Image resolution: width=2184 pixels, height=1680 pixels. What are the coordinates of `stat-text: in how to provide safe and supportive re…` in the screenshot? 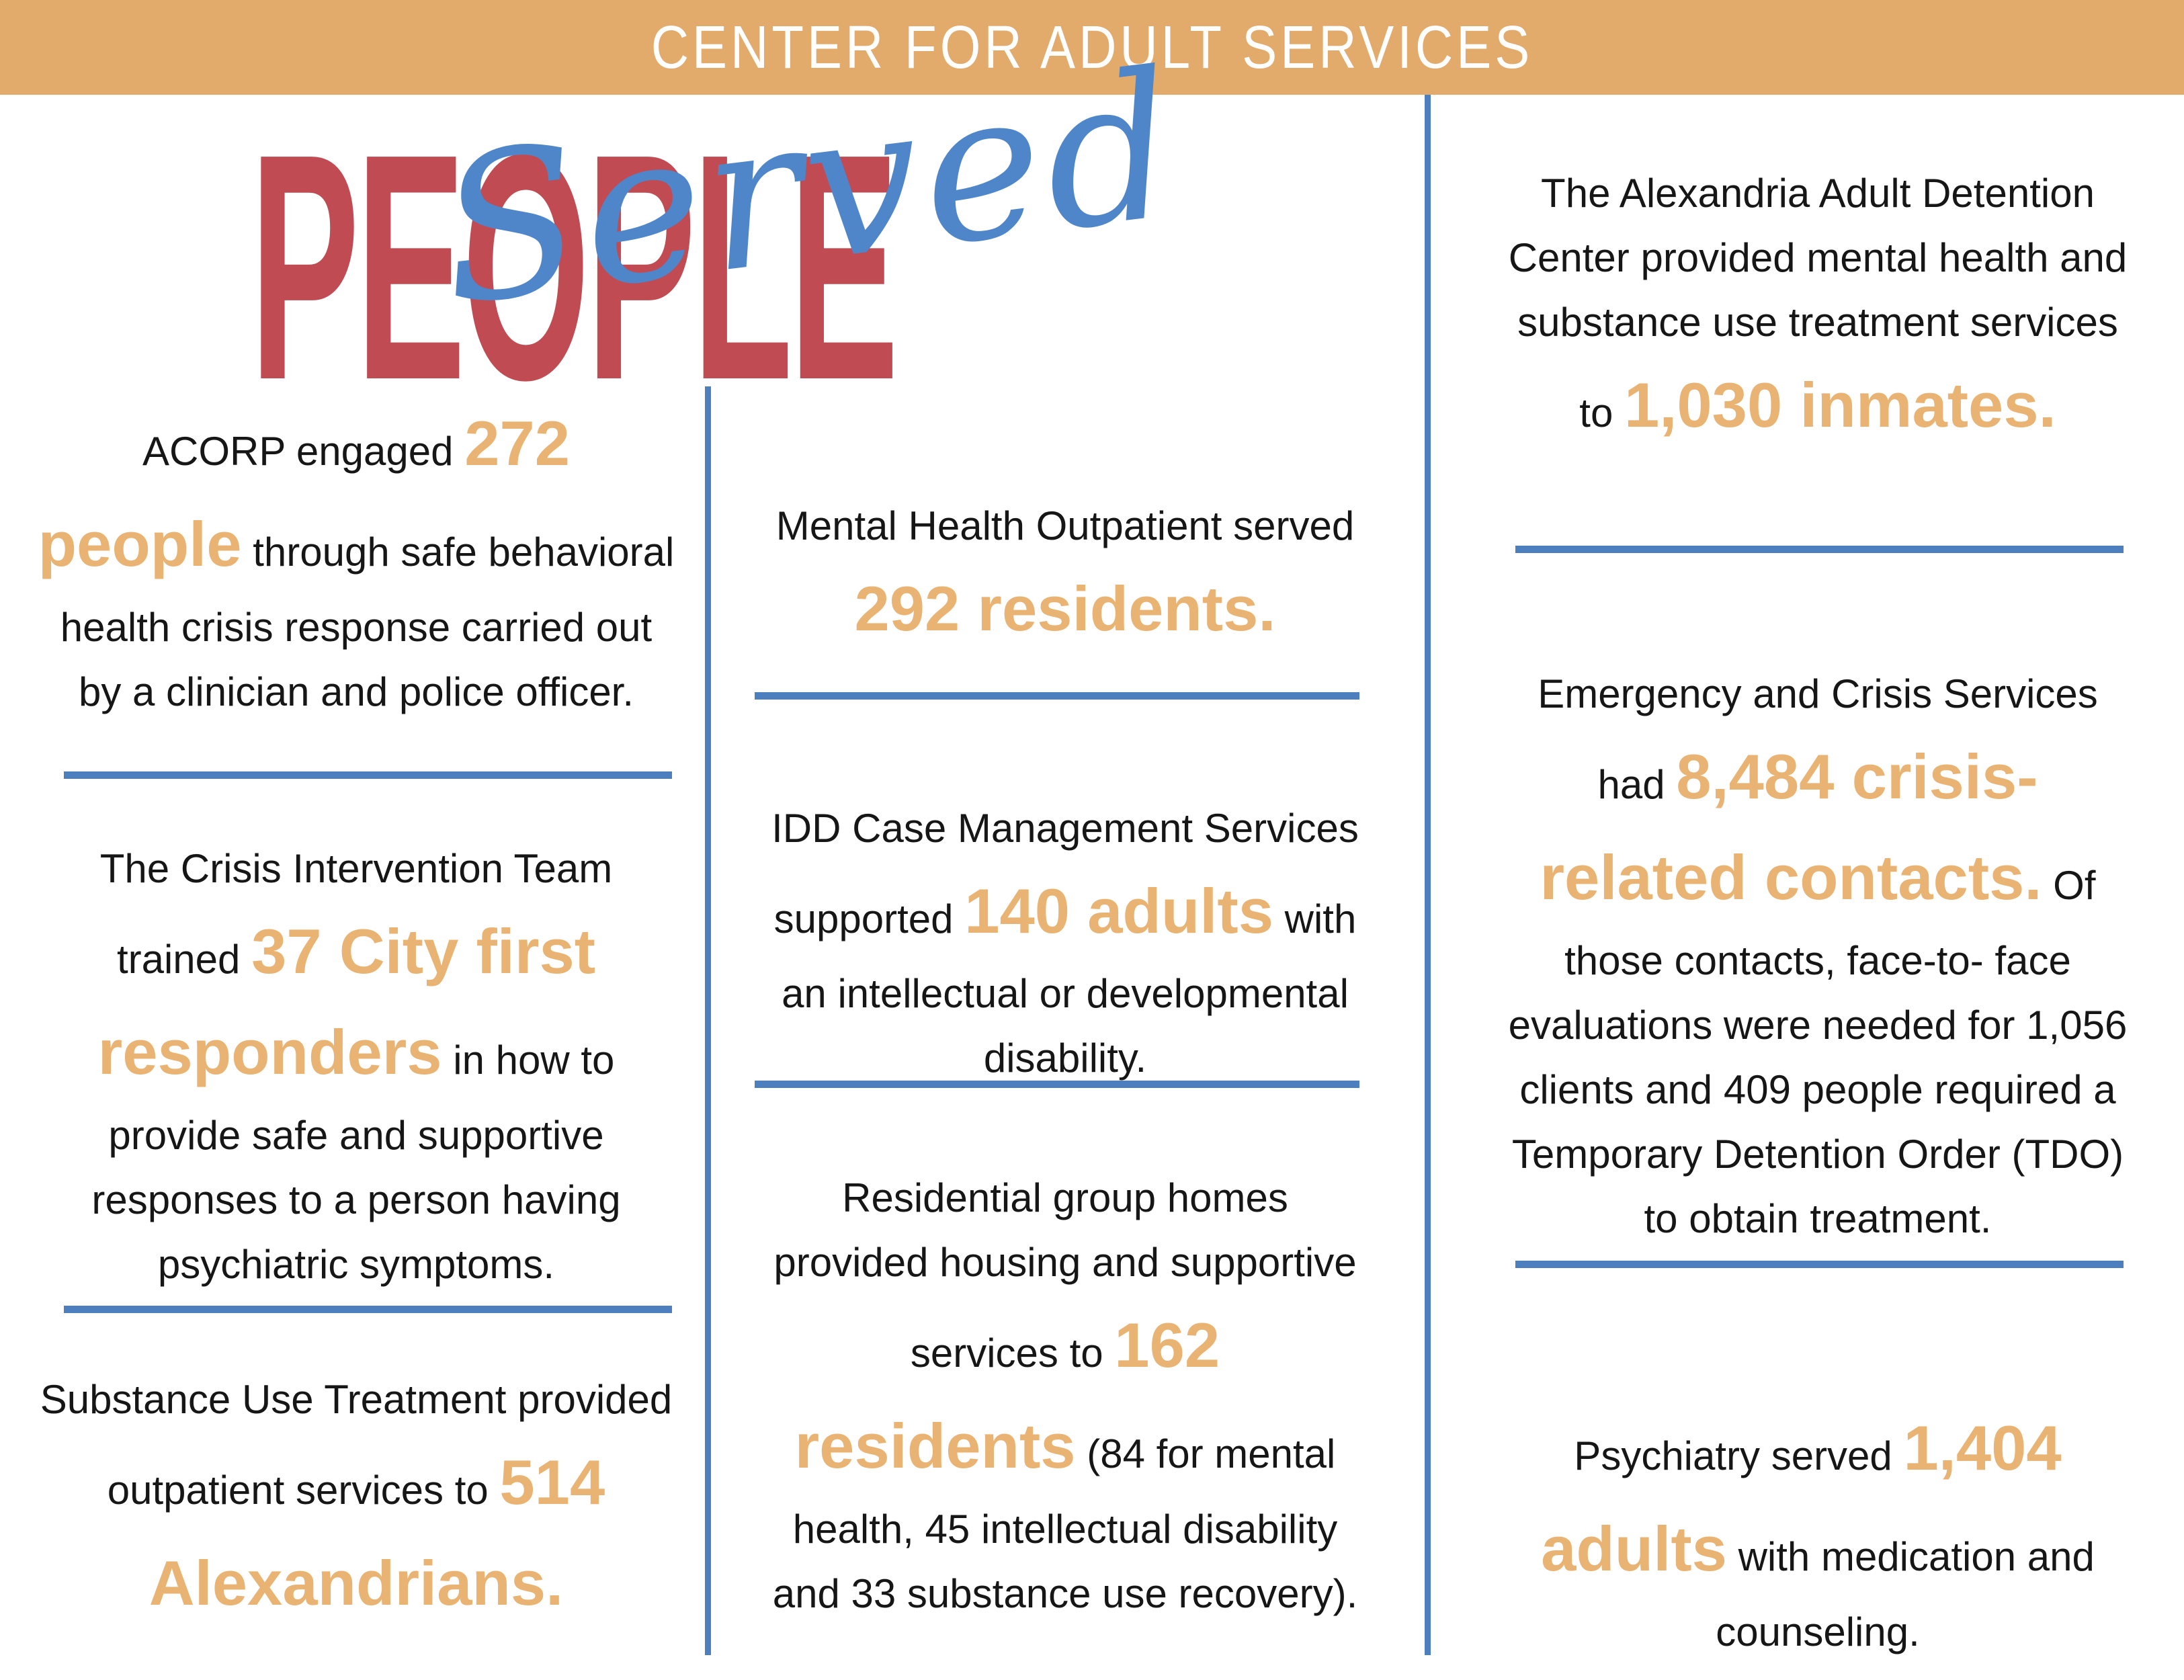 It's located at (356, 1163).